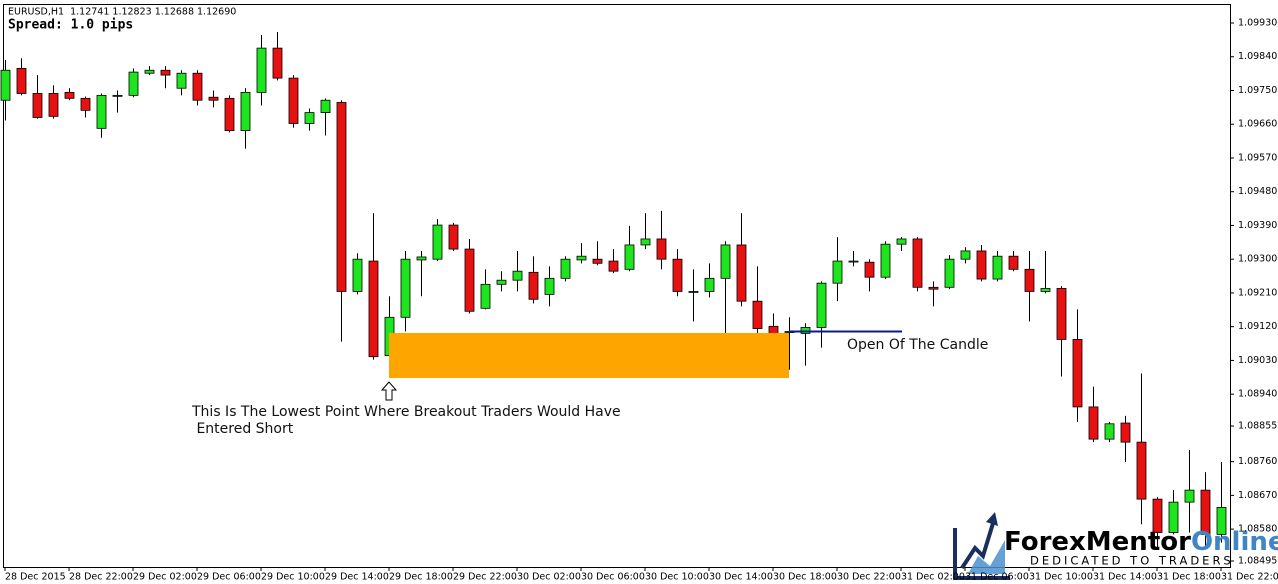 The width and height of the screenshot is (1278, 584). I want to click on y-tick-label: 1.09570, so click(1257, 157).